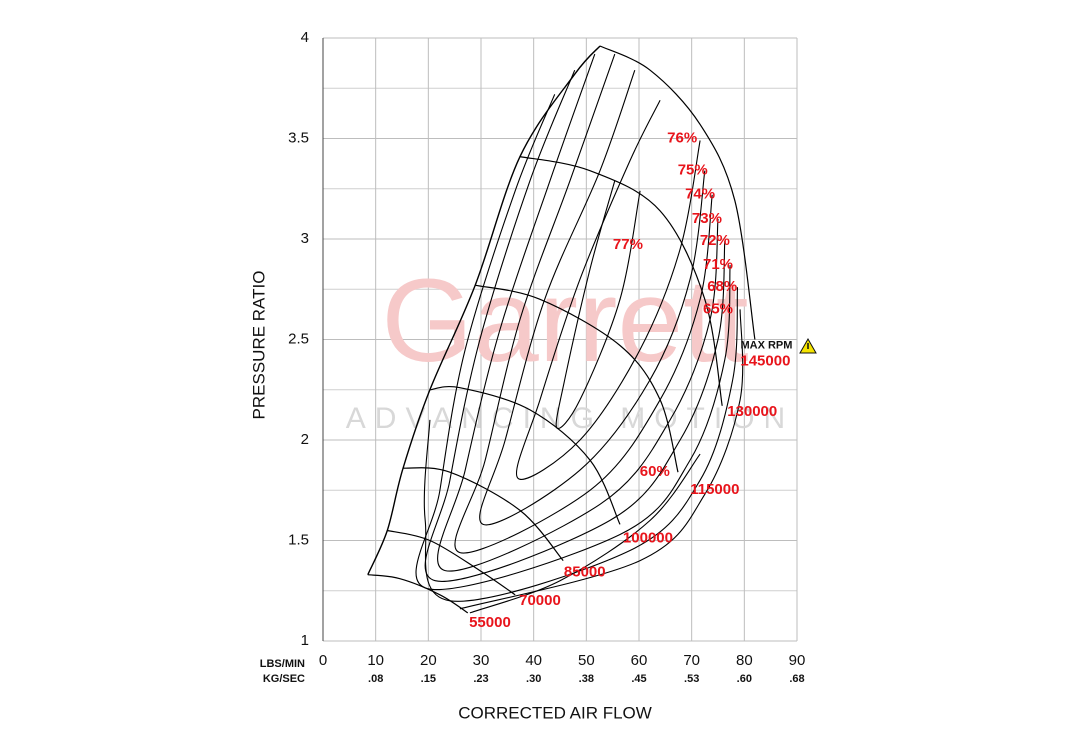 The height and width of the screenshot is (745, 1080). I want to click on x2-tick-label: .60, so click(744, 679).